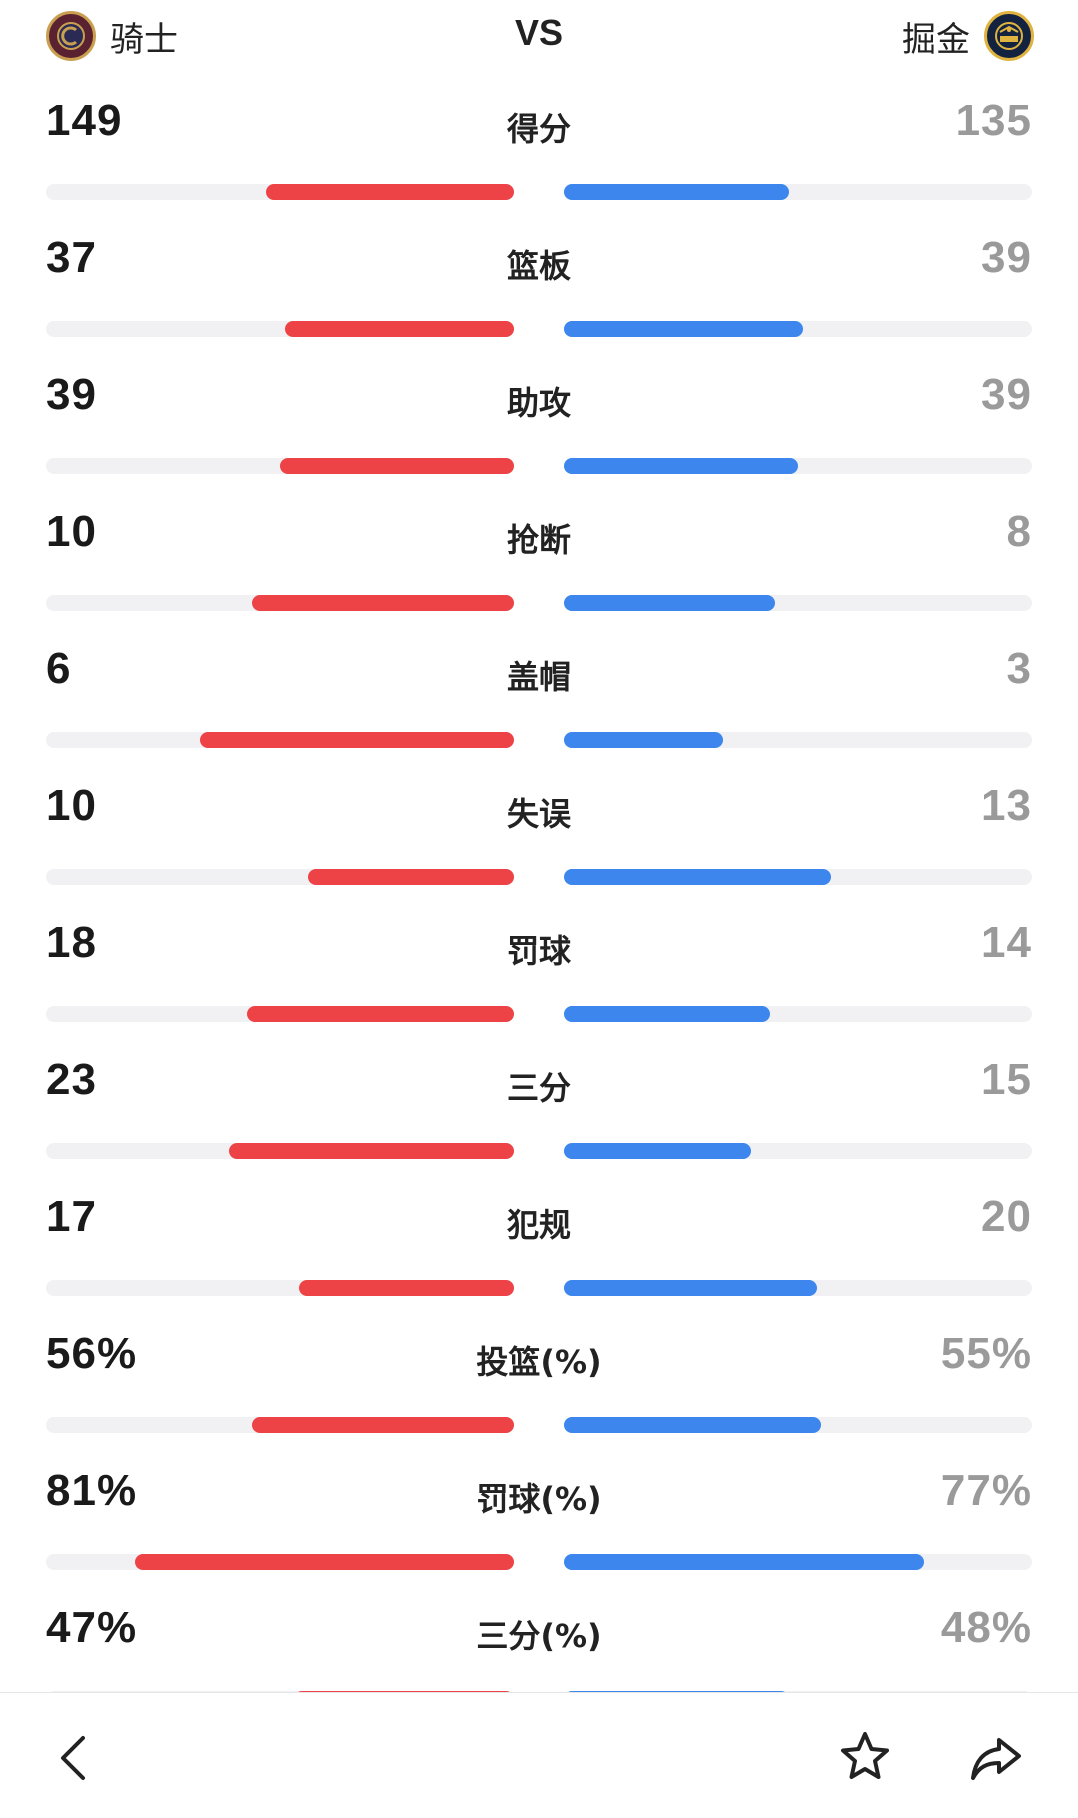 This screenshot has width=1078, height=1818. Describe the element at coordinates (1006, 942) in the screenshot. I see `away-stat-value: 14` at that location.